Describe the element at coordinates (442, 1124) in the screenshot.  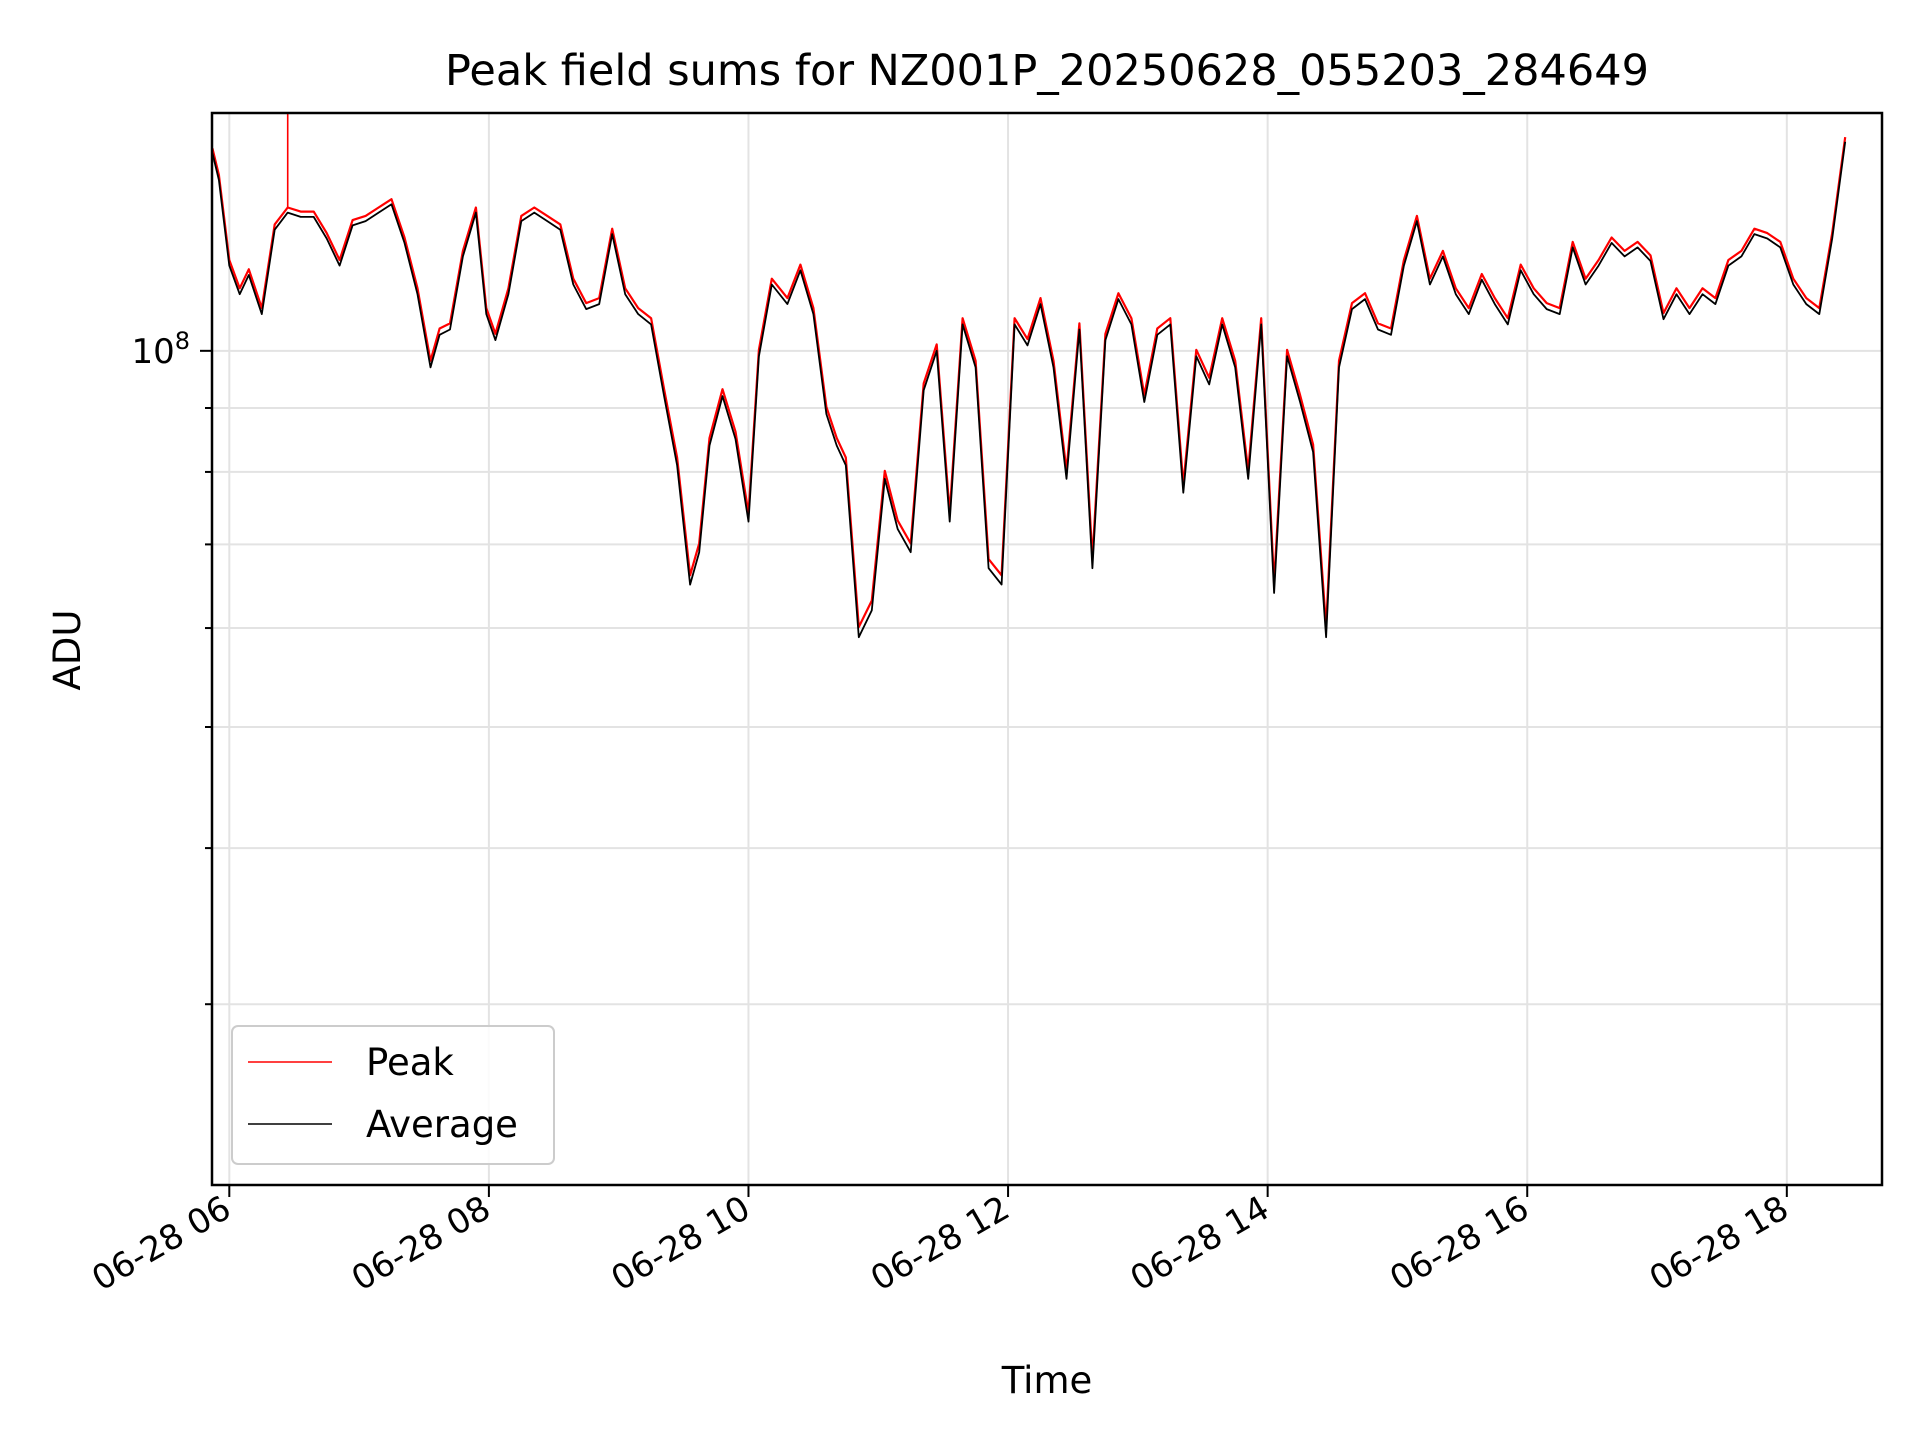
I see `legend-average-label: Average` at that location.